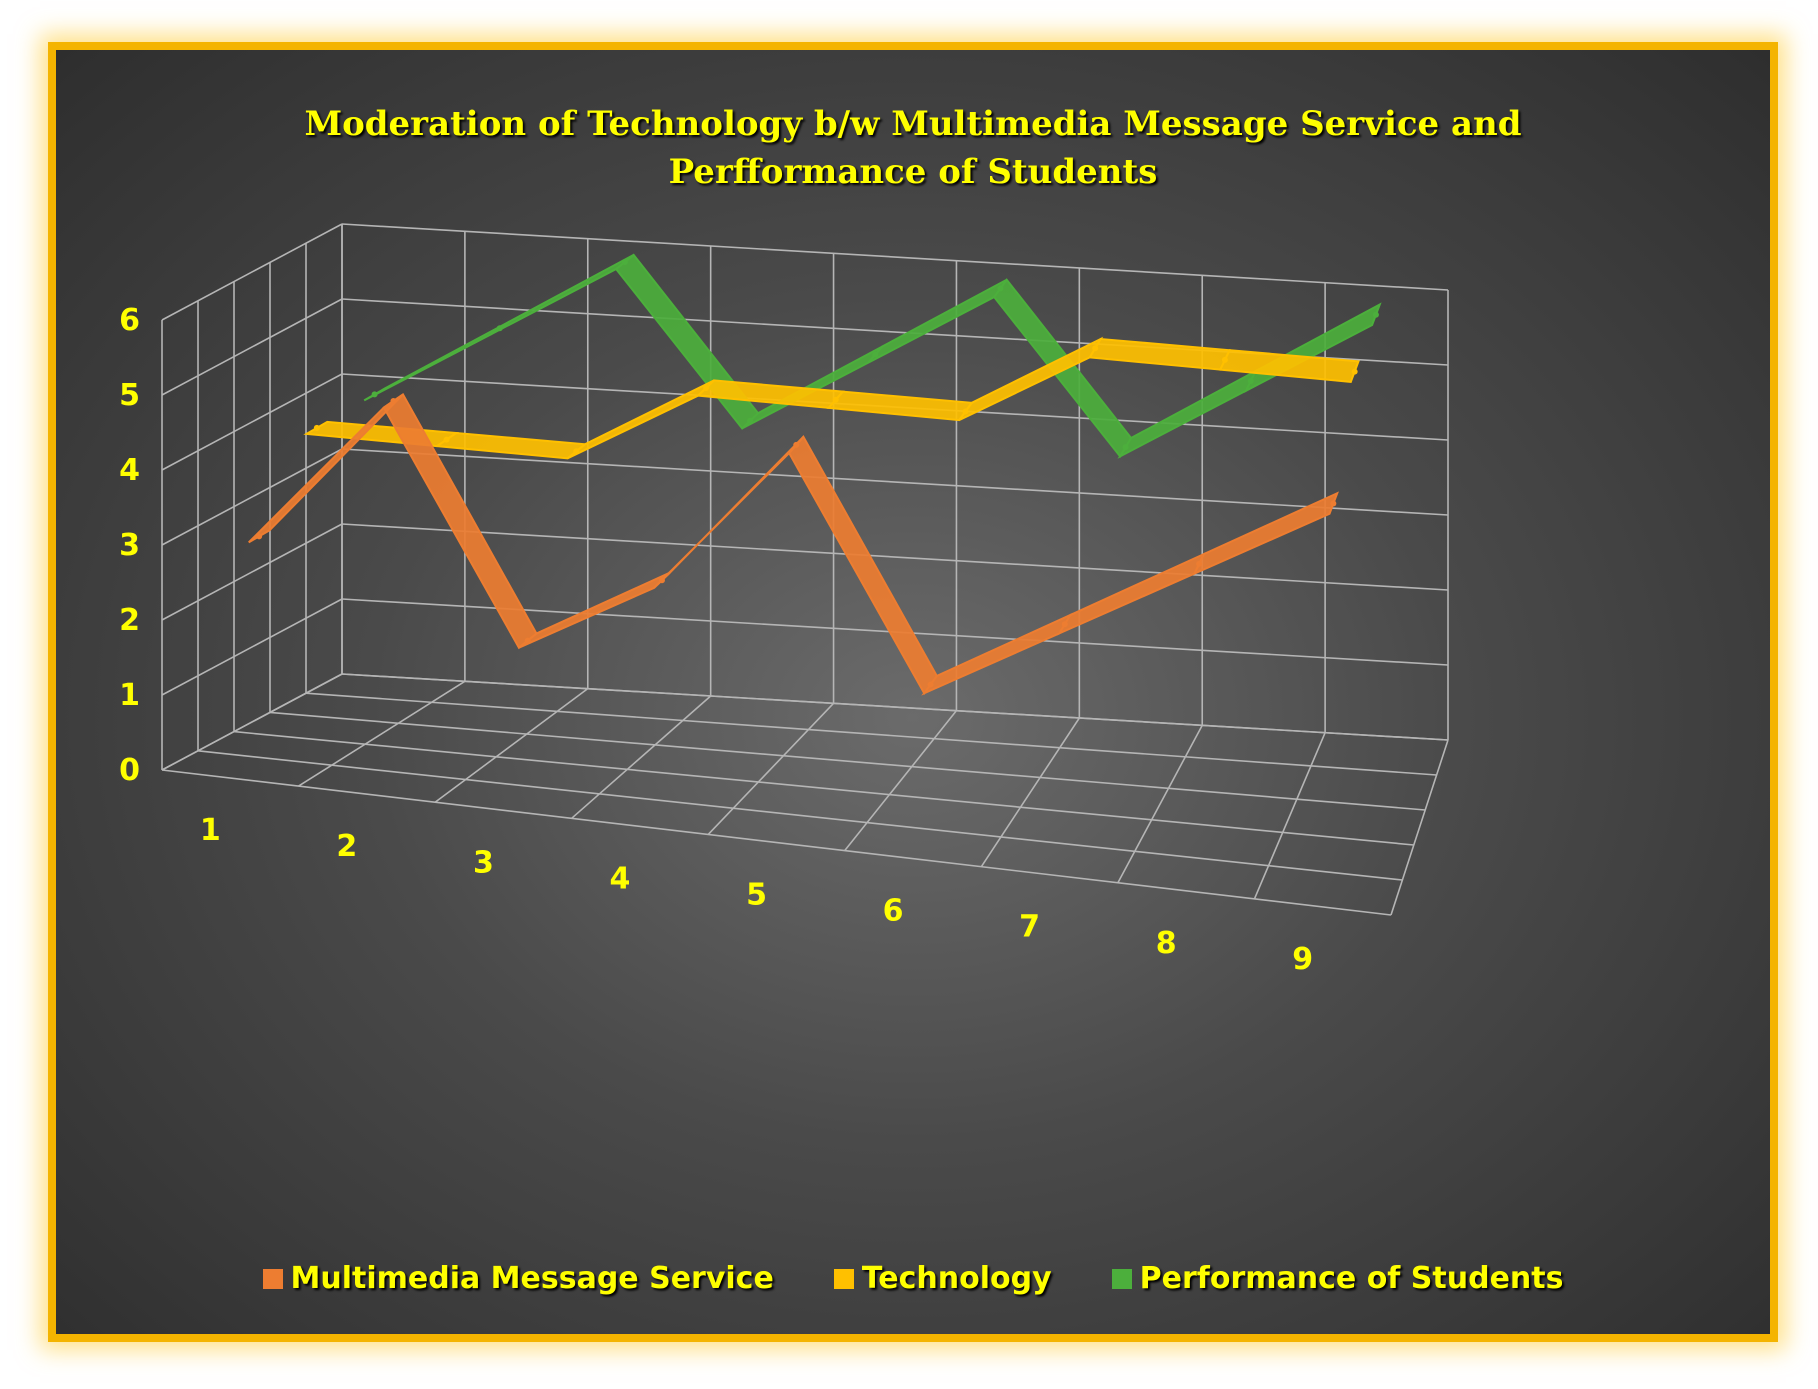 Image resolution: width=1818 pixels, height=1389 pixels. Describe the element at coordinates (346, 846) in the screenshot. I see `x-tick-label: 2` at that location.